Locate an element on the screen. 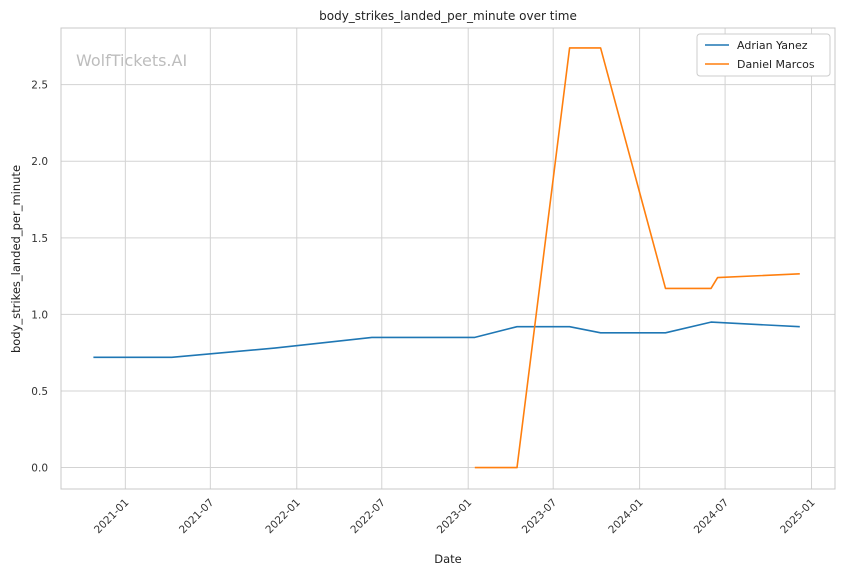  watermark: WolfTickets.AI is located at coordinates (131, 60).